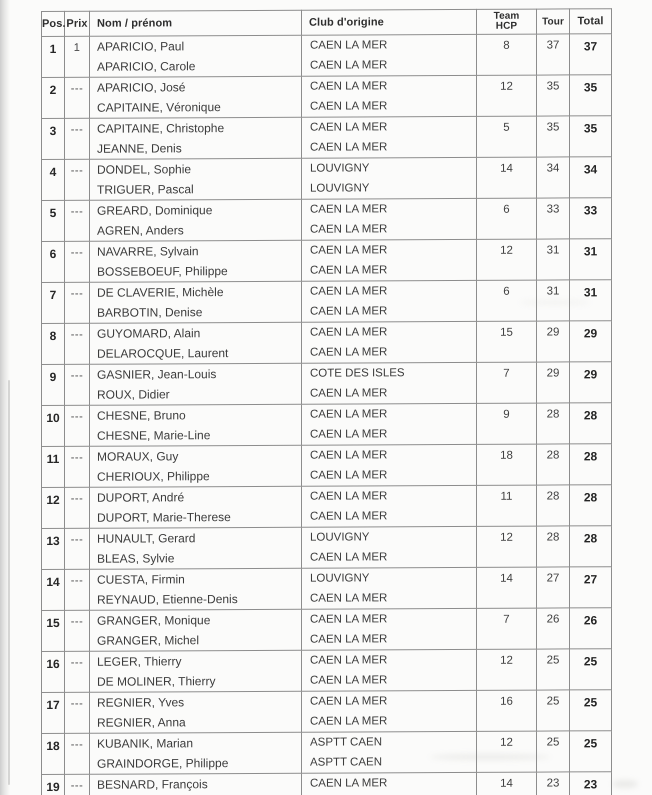 The height and width of the screenshot is (795, 652). Describe the element at coordinates (590, 382) in the screenshot. I see `total-cell: 29` at that location.